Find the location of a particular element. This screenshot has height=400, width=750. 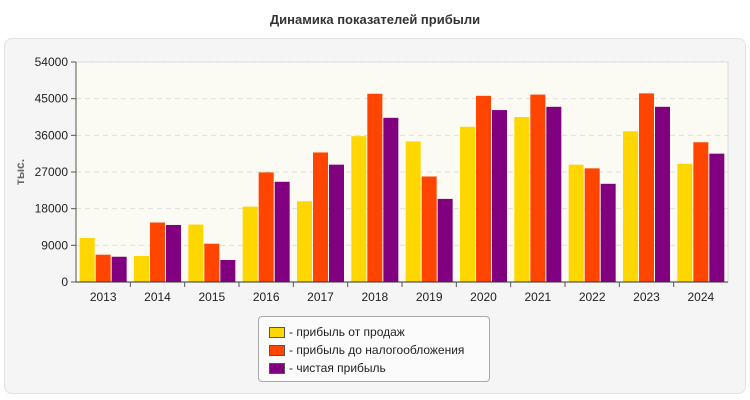

x-tick-label: 2014 is located at coordinates (157, 297).